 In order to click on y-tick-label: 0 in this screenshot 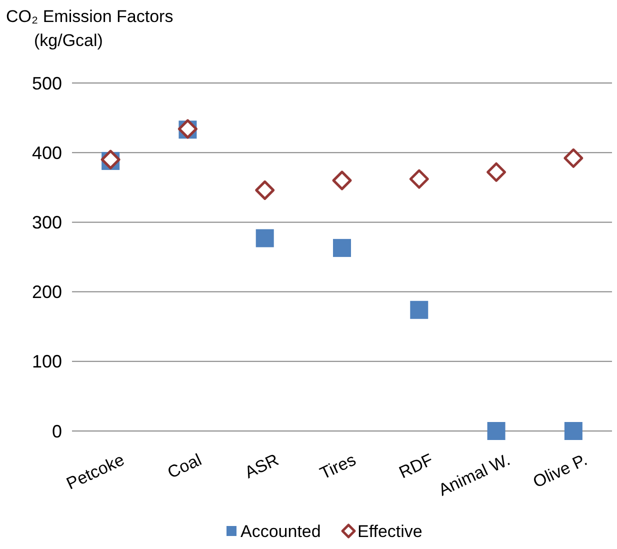, I will do `click(57, 431)`.